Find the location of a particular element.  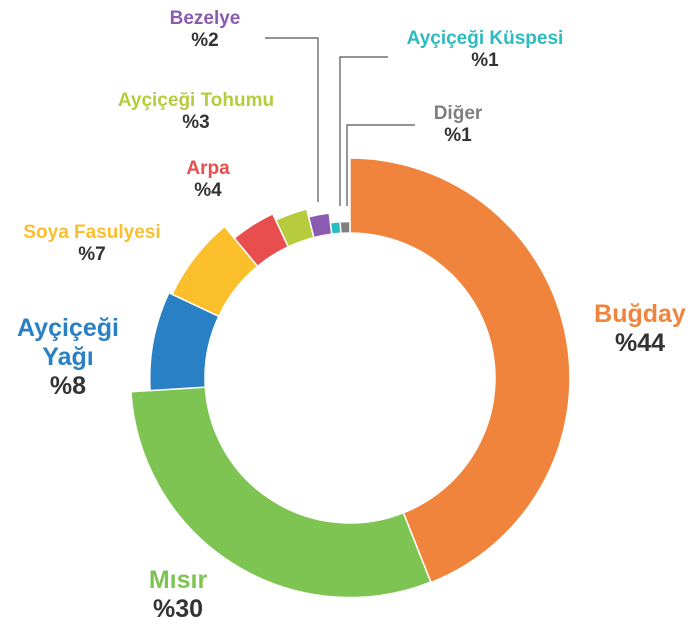

value-label: %30 is located at coordinates (178, 608).